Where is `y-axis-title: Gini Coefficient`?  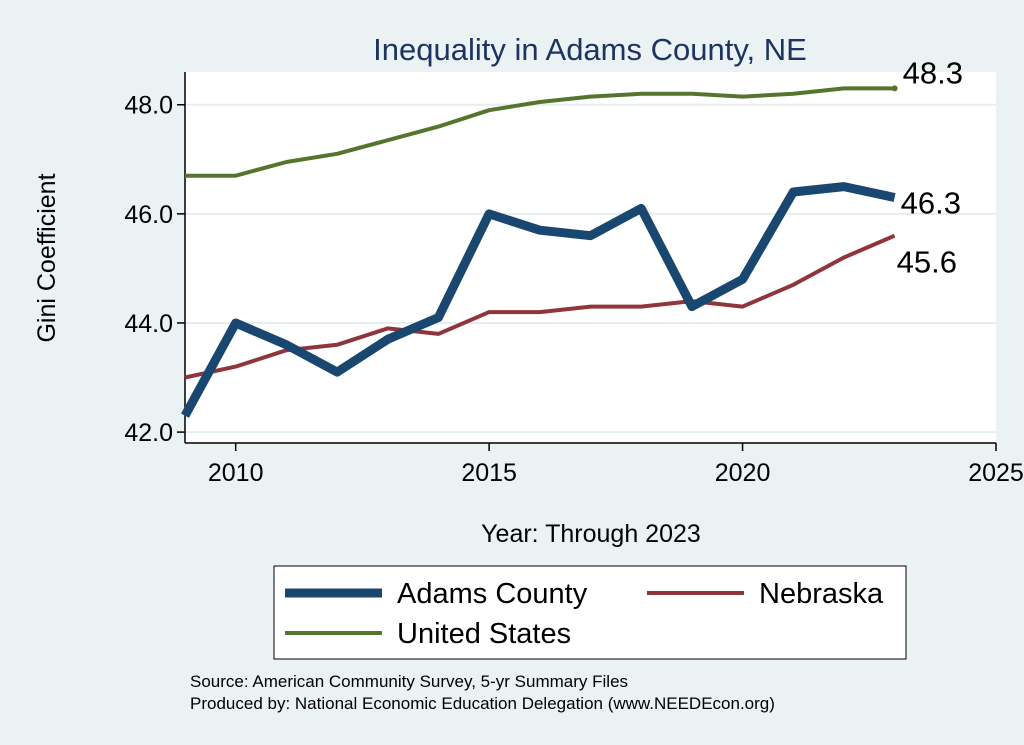
y-axis-title: Gini Coefficient is located at coordinates (47, 257).